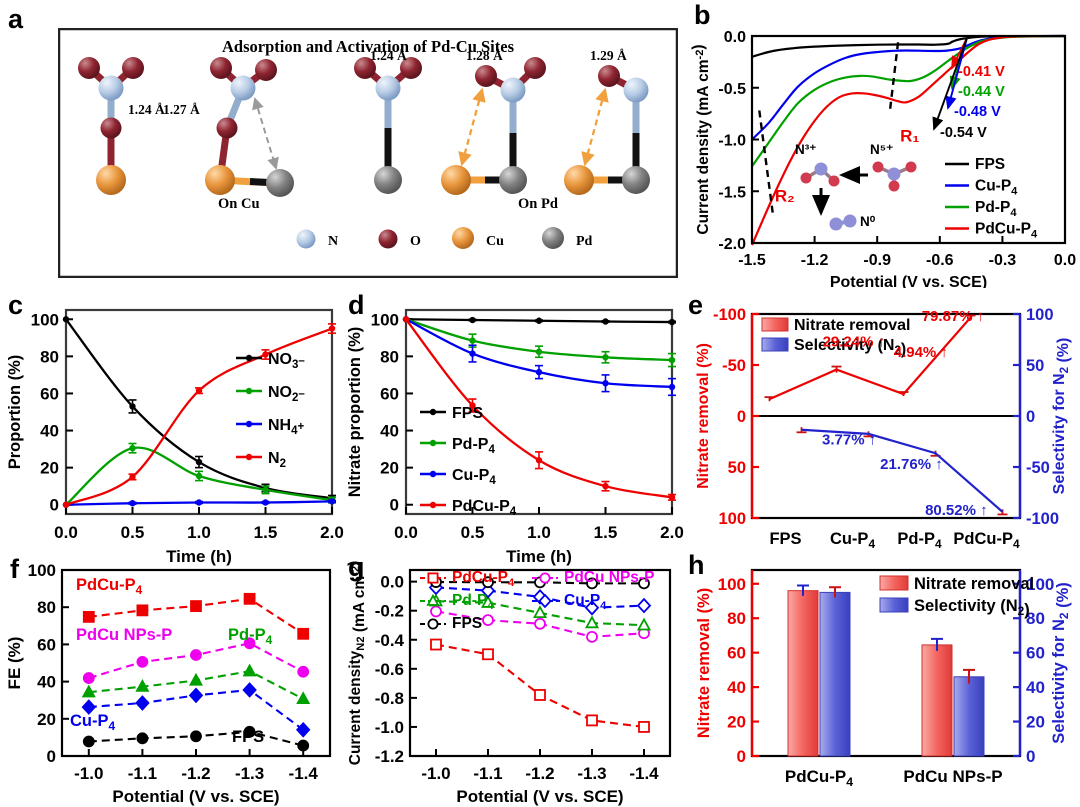  What do you see at coordinates (956, 510) in the screenshot?
I see `annotation-sel-pdcu: 80.52% ↑` at bounding box center [956, 510].